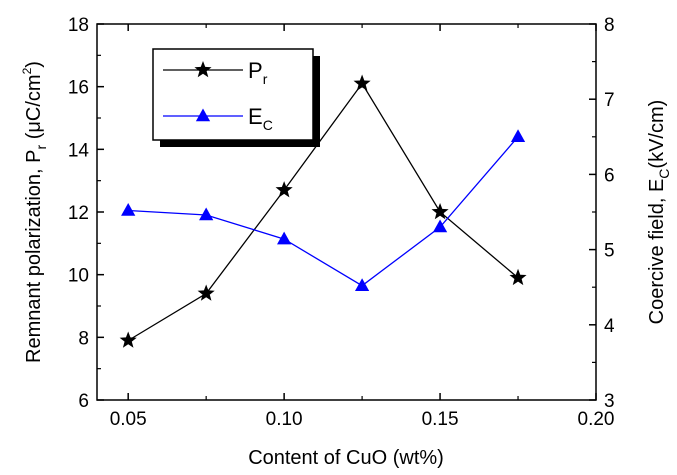 The height and width of the screenshot is (475, 677). What do you see at coordinates (440, 419) in the screenshot?
I see `x-tick-label: 0.15` at bounding box center [440, 419].